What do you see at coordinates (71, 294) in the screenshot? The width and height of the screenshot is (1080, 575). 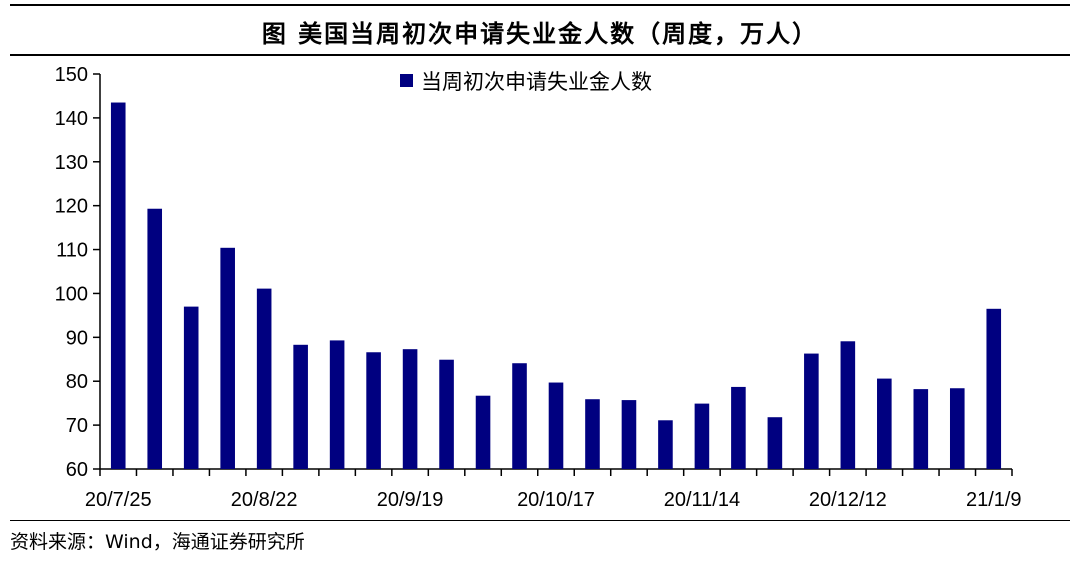 I see `y-tick-label: 100` at bounding box center [71, 294].